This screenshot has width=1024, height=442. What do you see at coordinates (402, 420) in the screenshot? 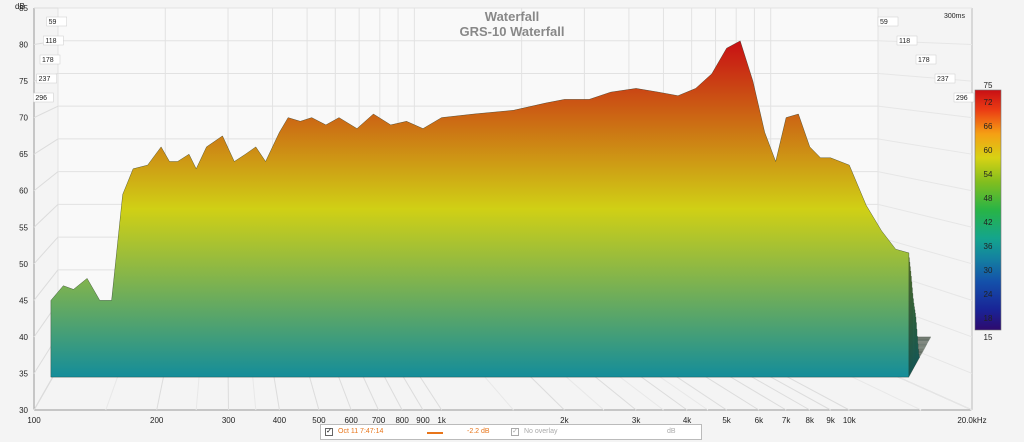
I see `x-tick-label: 800` at bounding box center [402, 420].